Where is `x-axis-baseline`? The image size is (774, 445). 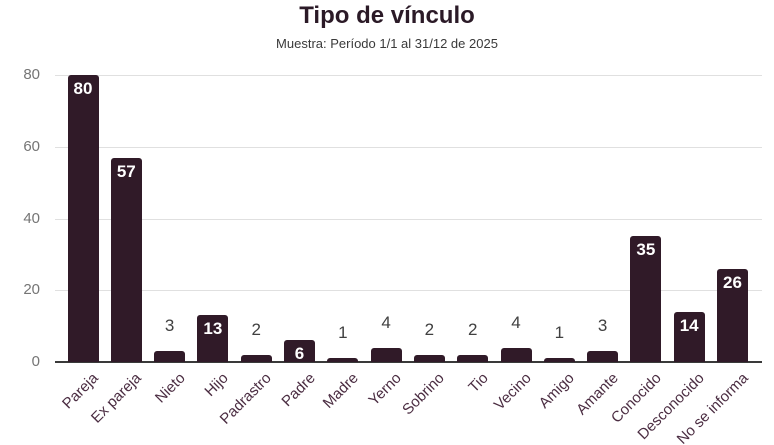 x-axis-baseline is located at coordinates (408, 362).